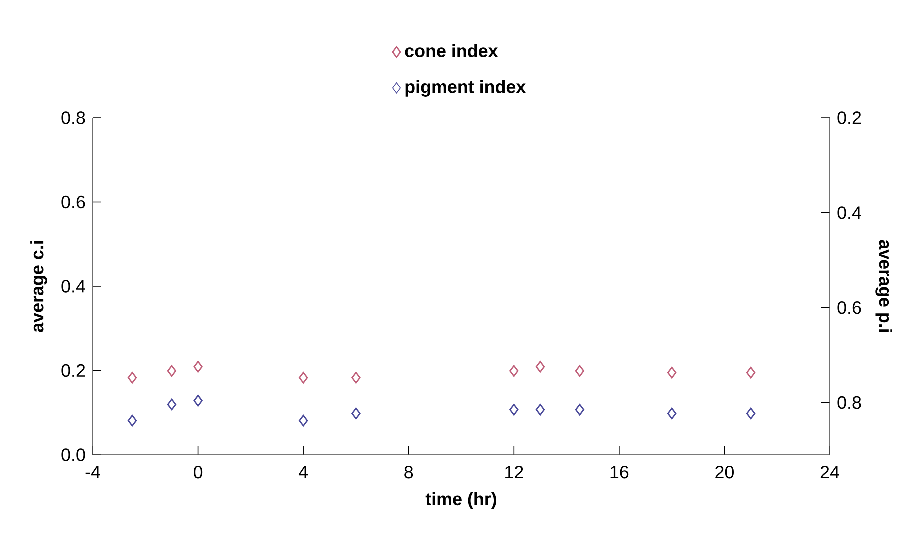 Image resolution: width=912 pixels, height=550 pixels. What do you see at coordinates (515, 472) in the screenshot?
I see `x-tick-label: 12` at bounding box center [515, 472].